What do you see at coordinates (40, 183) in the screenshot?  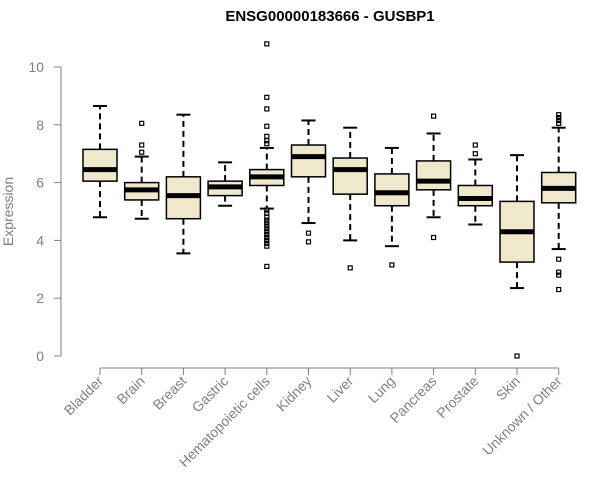 I see `y-tick-label: 6` at bounding box center [40, 183].